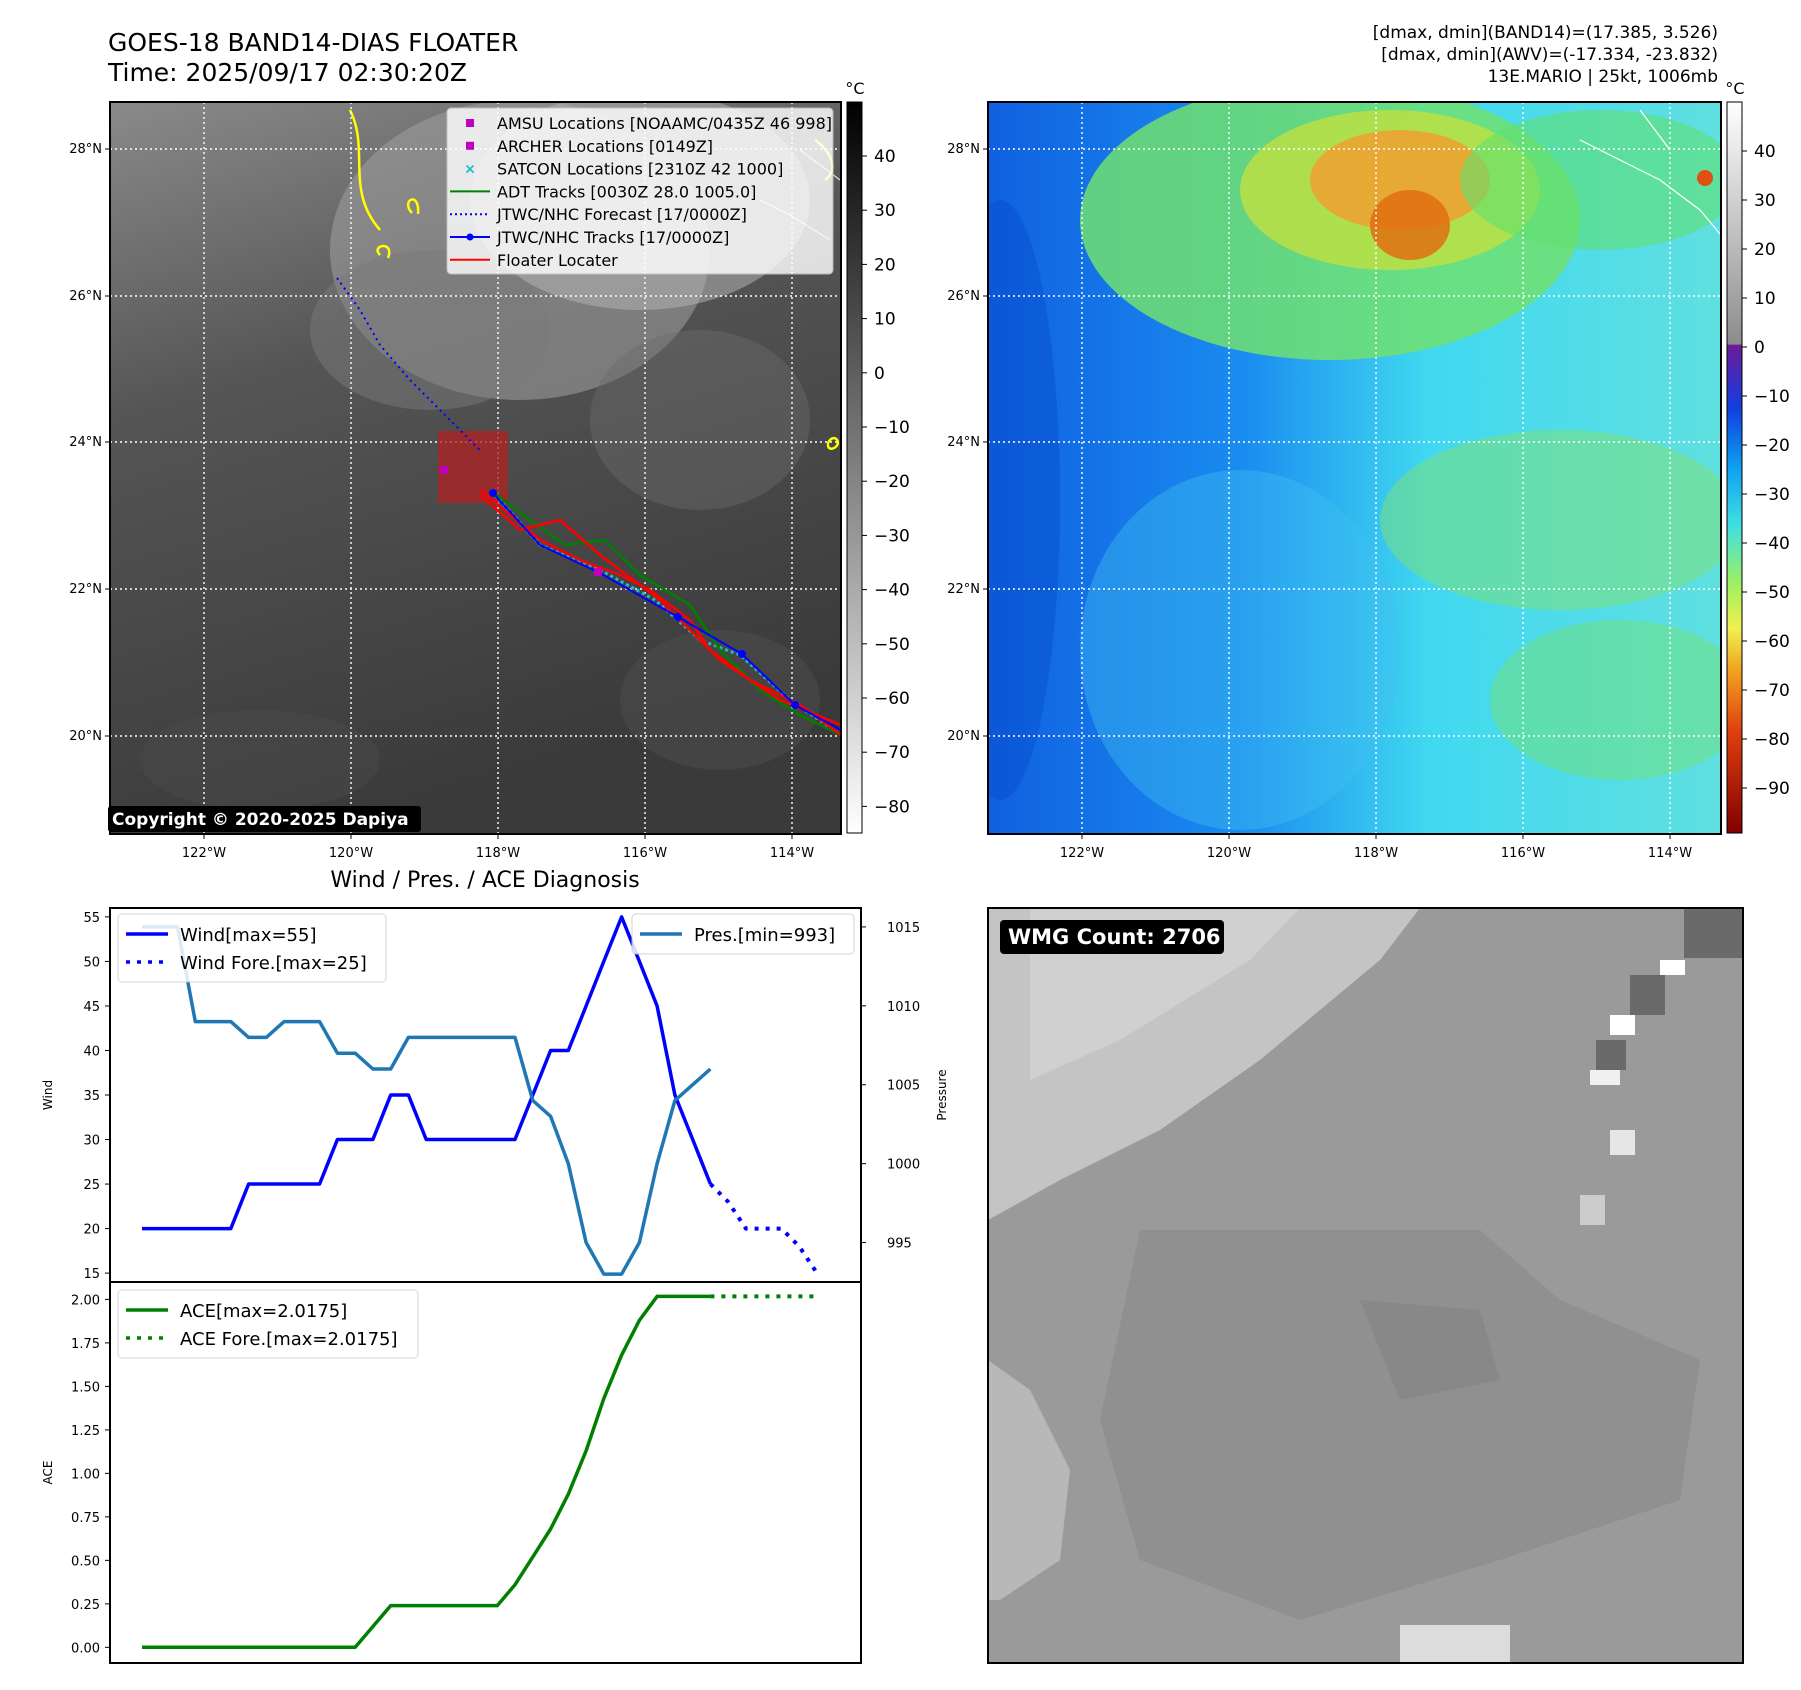 This screenshot has width=1801, height=1690. What do you see at coordinates (764, 935) in the screenshot?
I see `chart-legend-label: Pres.[min=993]` at bounding box center [764, 935].